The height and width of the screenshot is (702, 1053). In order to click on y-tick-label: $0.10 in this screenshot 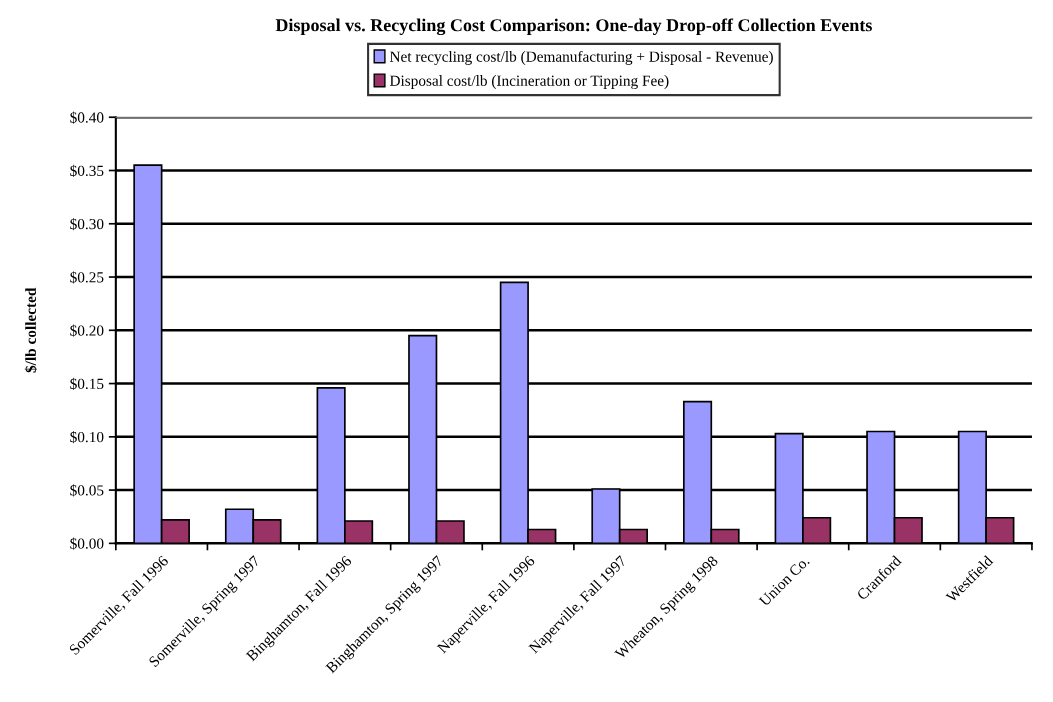, I will do `click(87, 437)`.